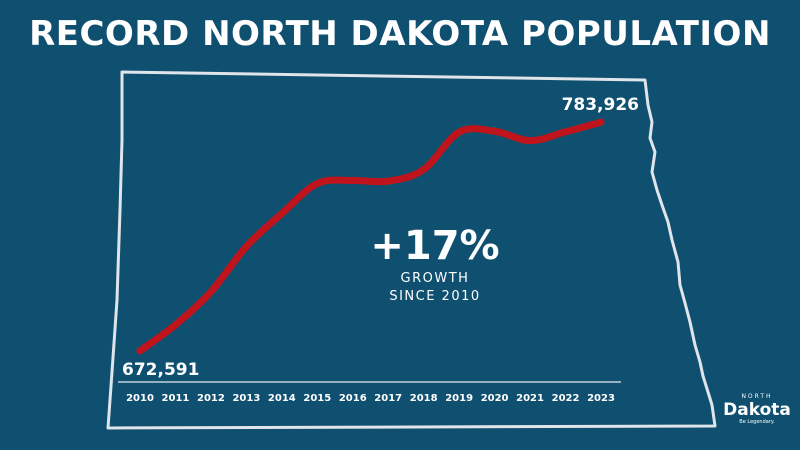 This screenshot has height=450, width=800. I want to click on x-tick-label-2020: 2020, so click(495, 398).